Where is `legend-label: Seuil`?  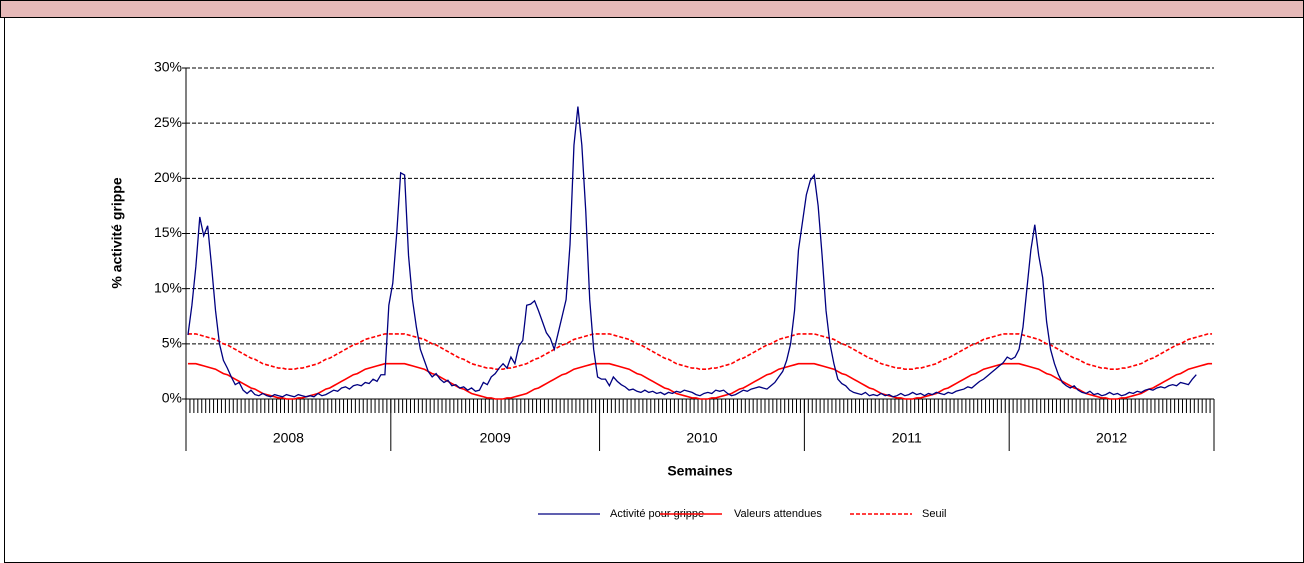 legend-label: Seuil is located at coordinates (934, 514).